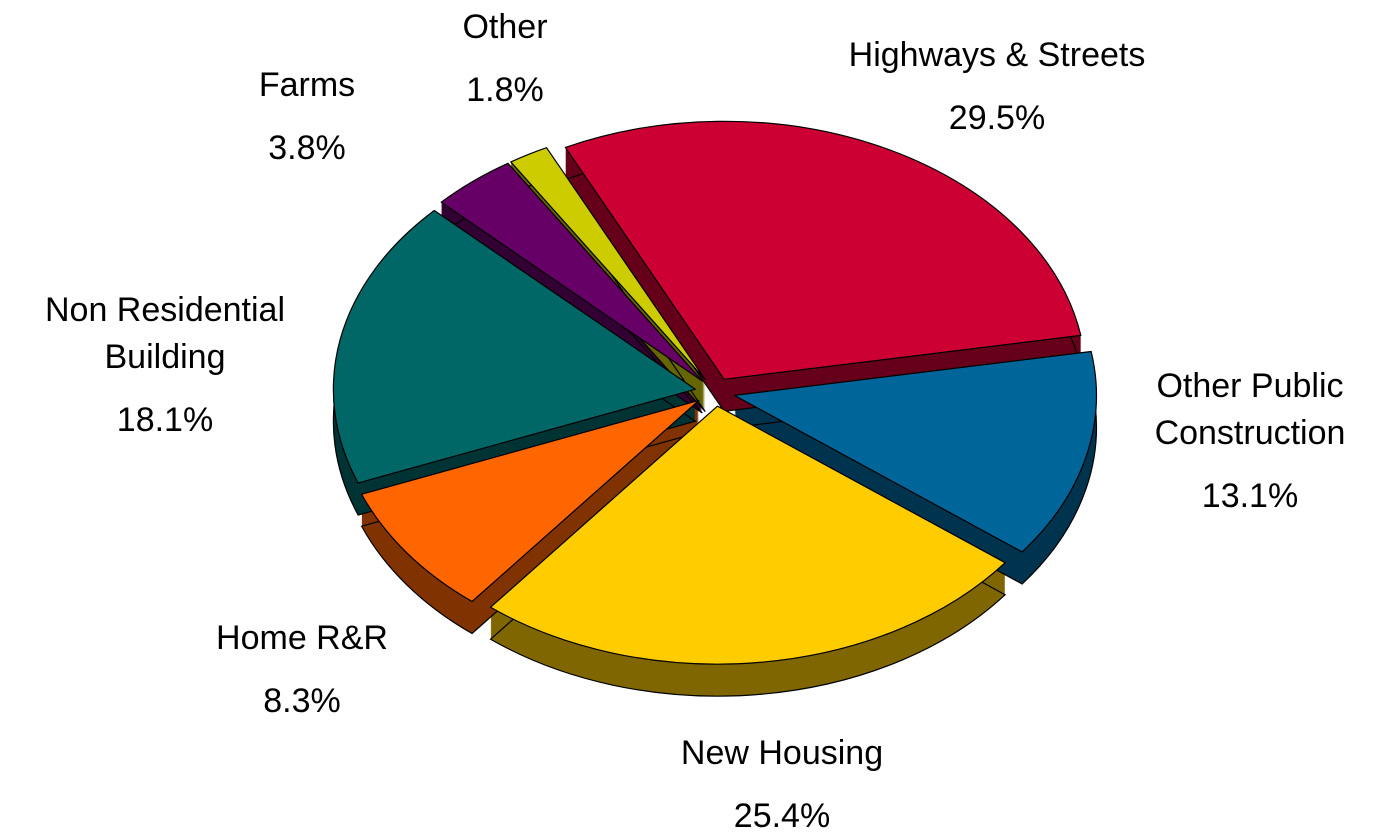 The image size is (1383, 833). Describe the element at coordinates (307, 117) in the screenshot. I see `slice-label: Farms 3.8%` at that location.